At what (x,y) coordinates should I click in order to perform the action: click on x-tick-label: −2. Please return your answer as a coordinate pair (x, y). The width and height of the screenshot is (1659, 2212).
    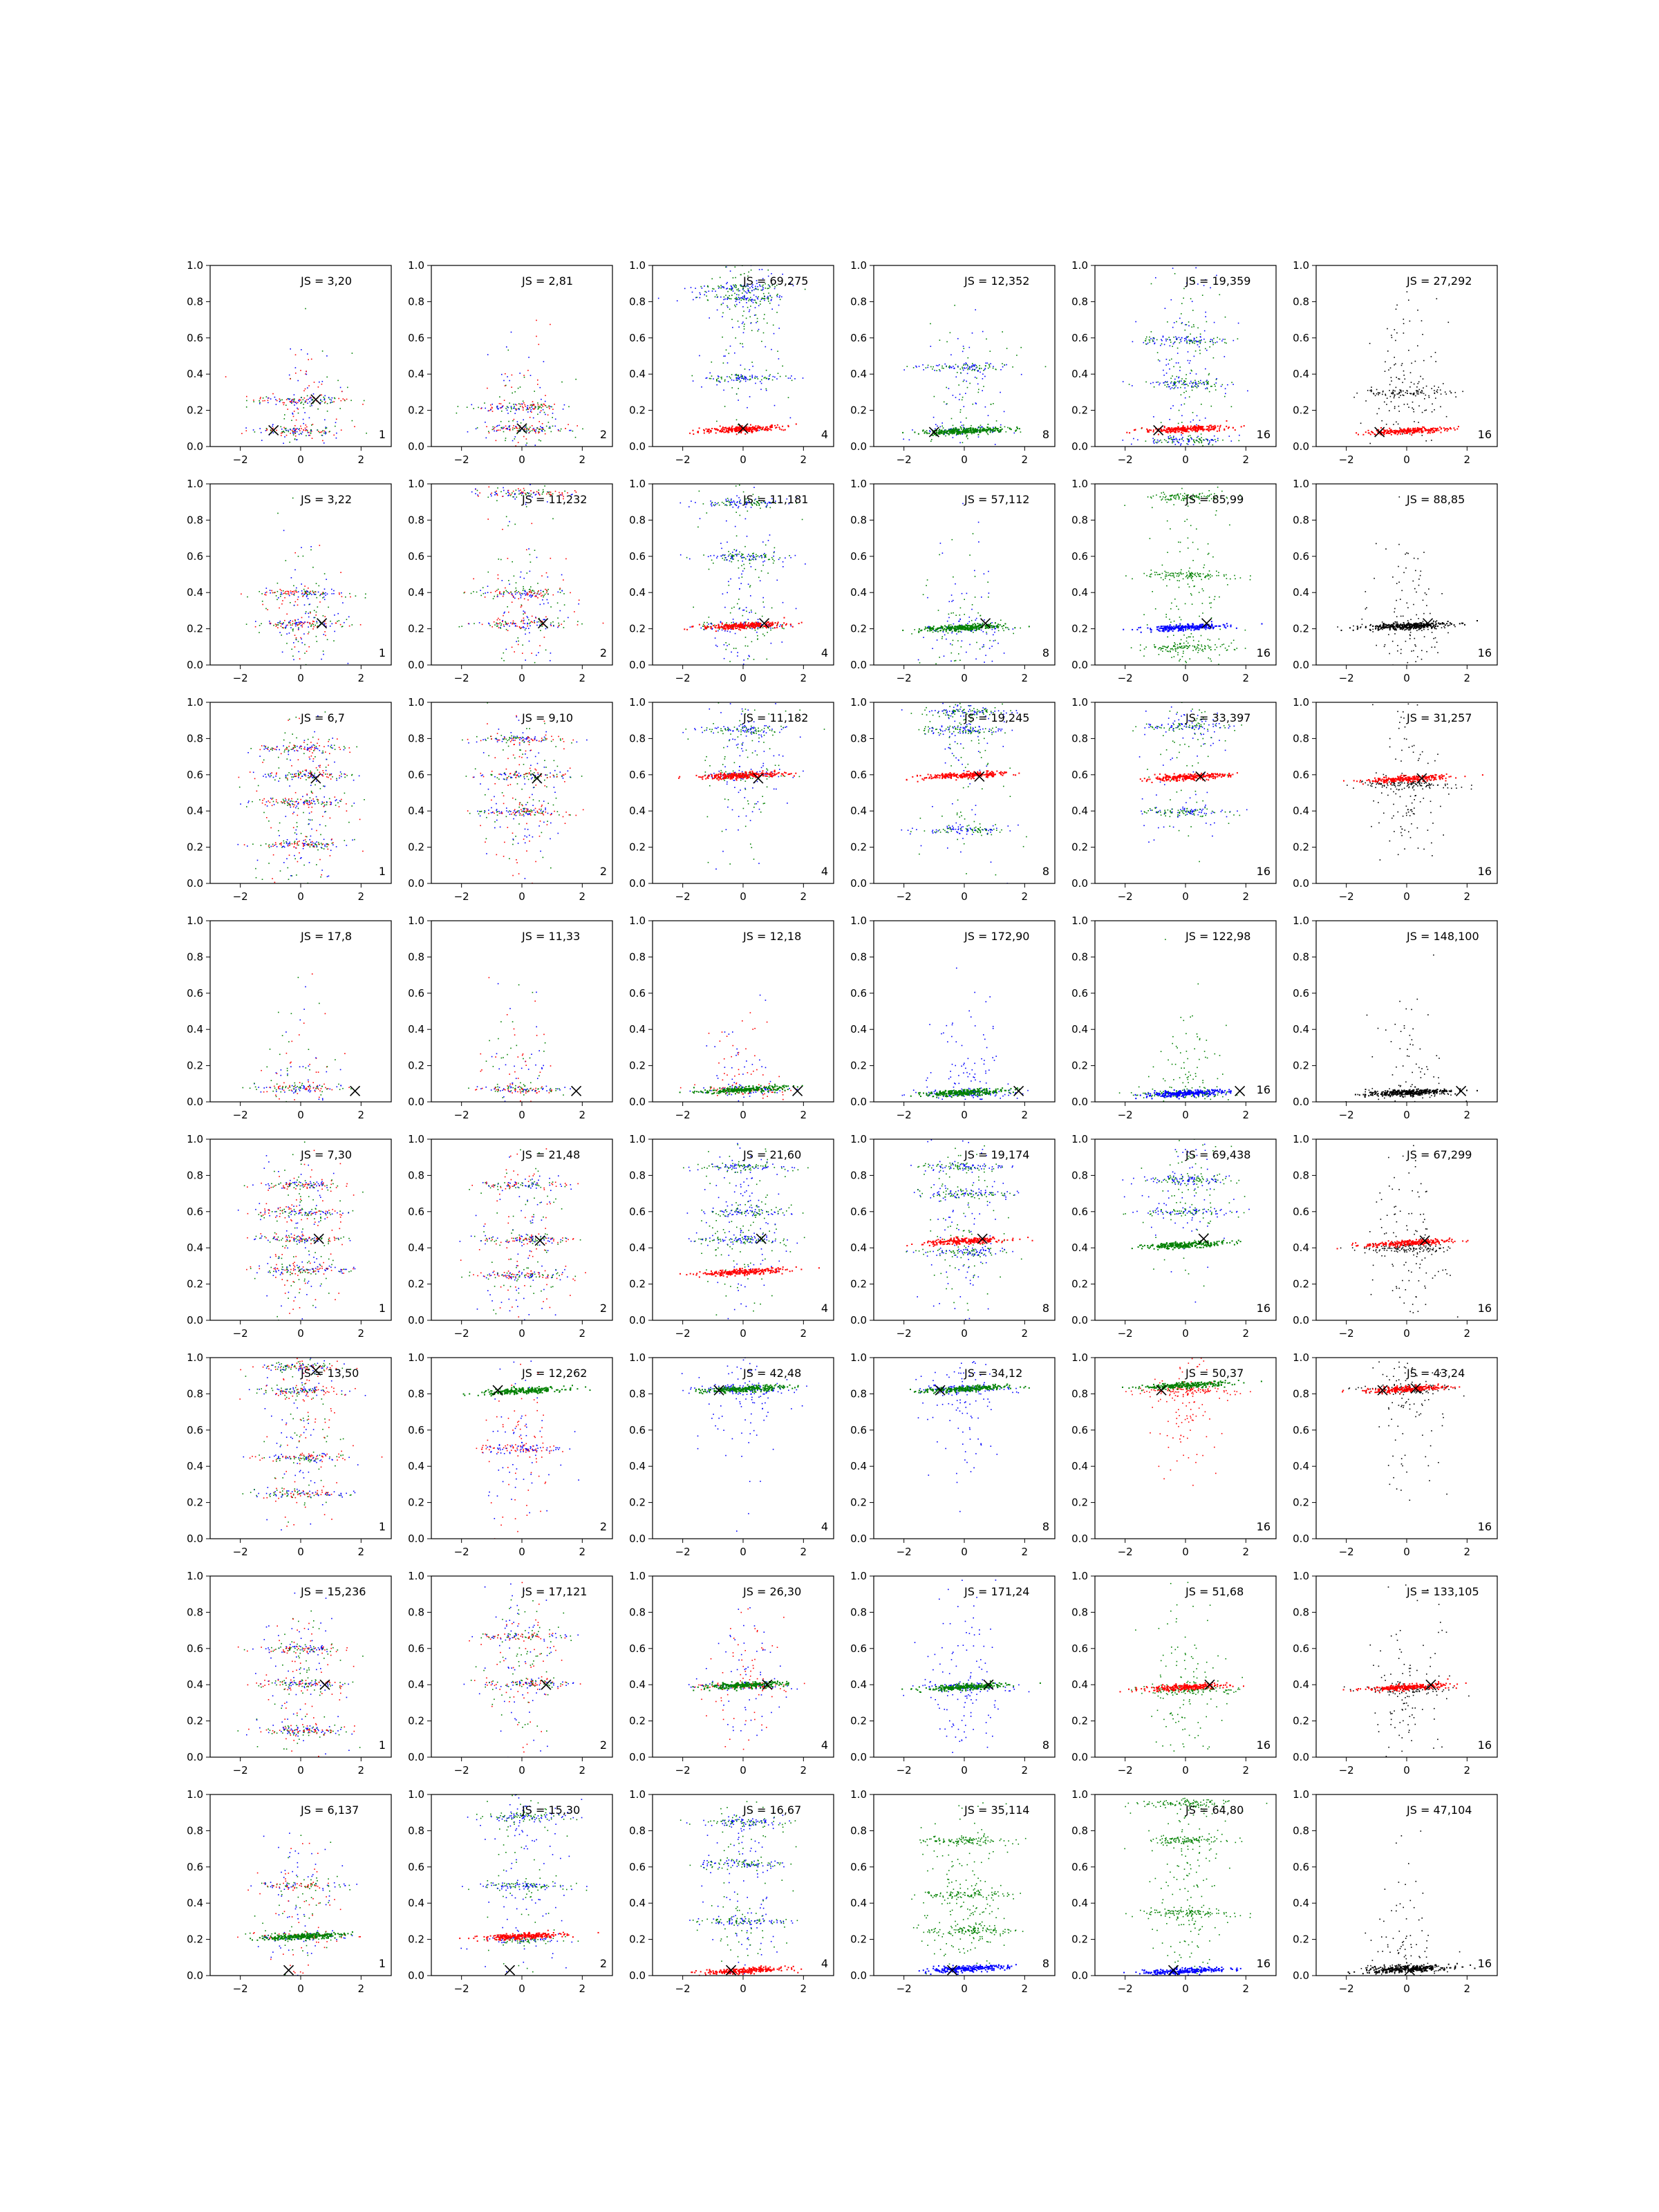
    Looking at the image, I should click on (240, 678).